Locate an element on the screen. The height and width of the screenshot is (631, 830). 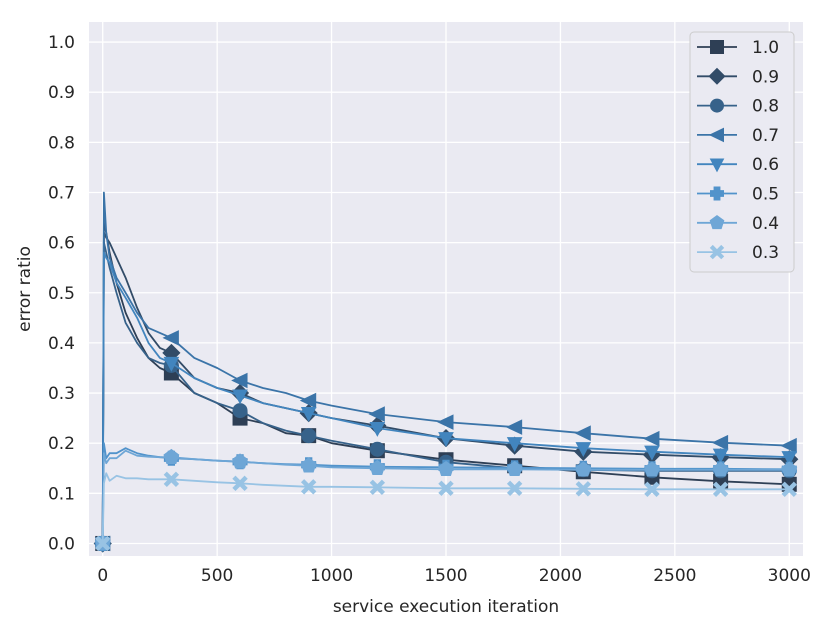
x-tick-label: 500 is located at coordinates (217, 576).